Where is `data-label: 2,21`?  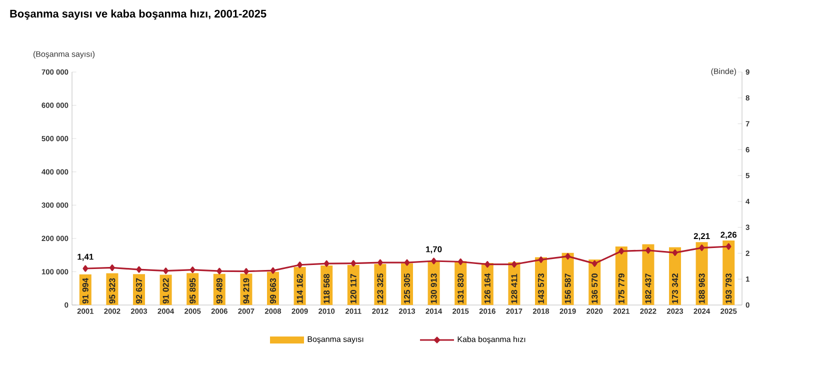 data-label: 2,21 is located at coordinates (702, 236).